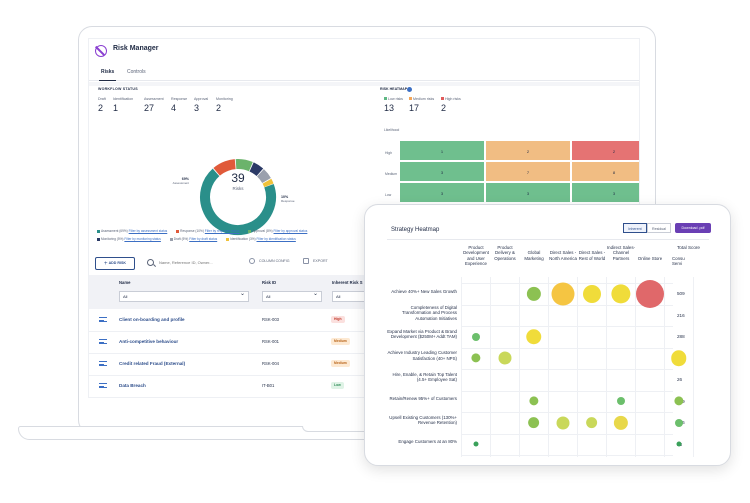 This screenshot has width=750, height=503. I want to click on residual-toggle: Residual, so click(659, 228).